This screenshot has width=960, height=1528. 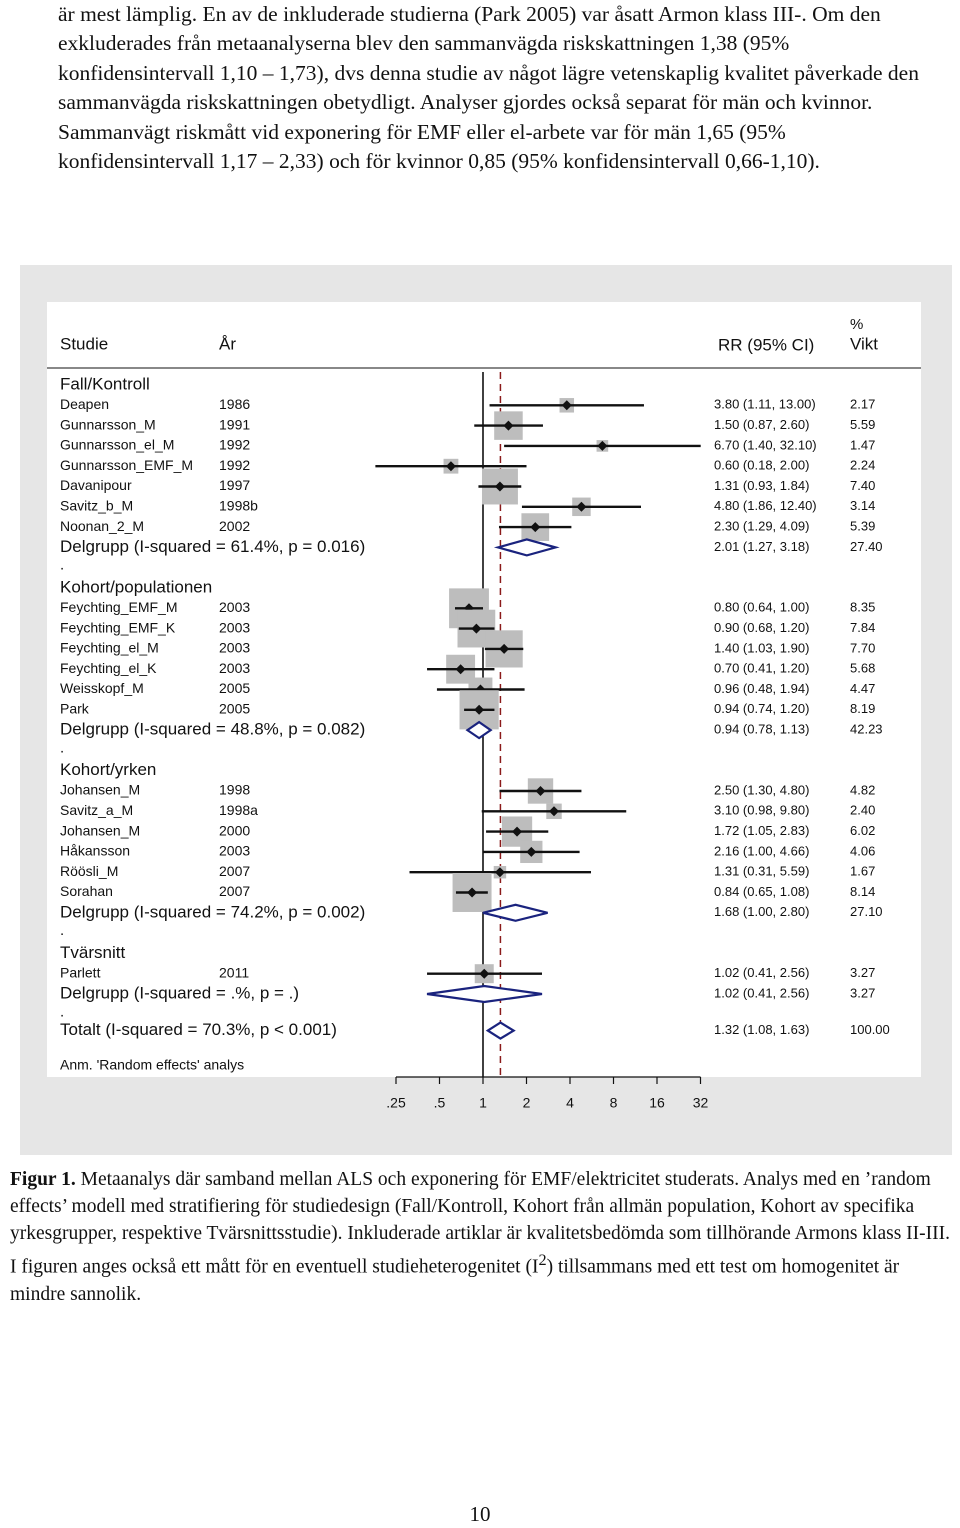 What do you see at coordinates (234, 465) in the screenshot?
I see `study-year: 1992` at bounding box center [234, 465].